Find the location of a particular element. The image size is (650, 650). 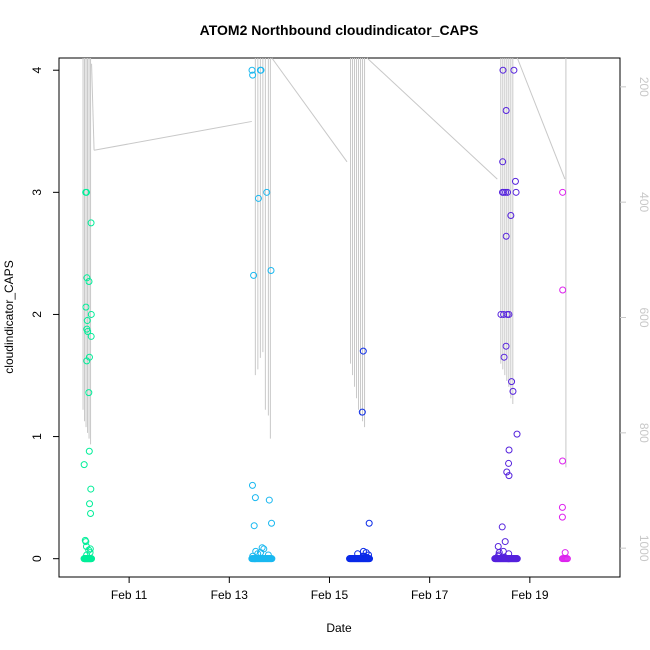

x-tick-label: Feb 15 is located at coordinates (330, 595).